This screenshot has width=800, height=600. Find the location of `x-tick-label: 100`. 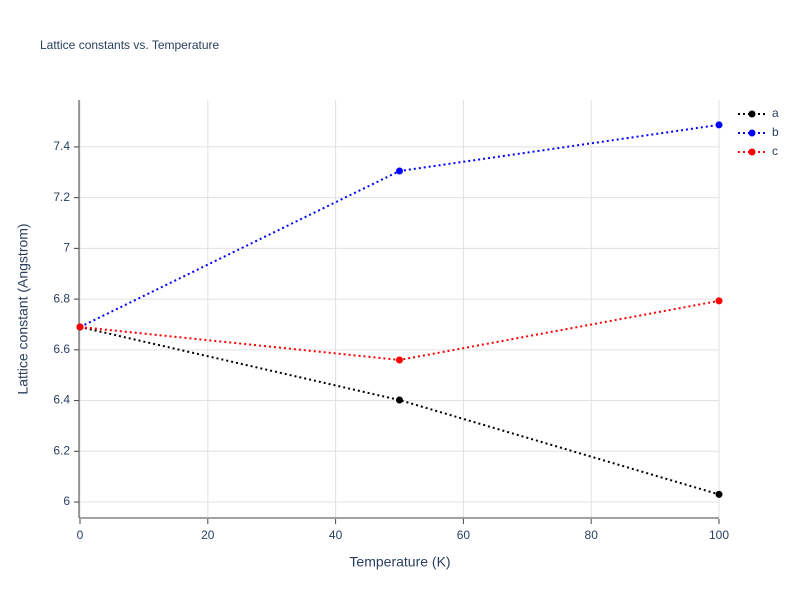

x-tick-label: 100 is located at coordinates (719, 535).